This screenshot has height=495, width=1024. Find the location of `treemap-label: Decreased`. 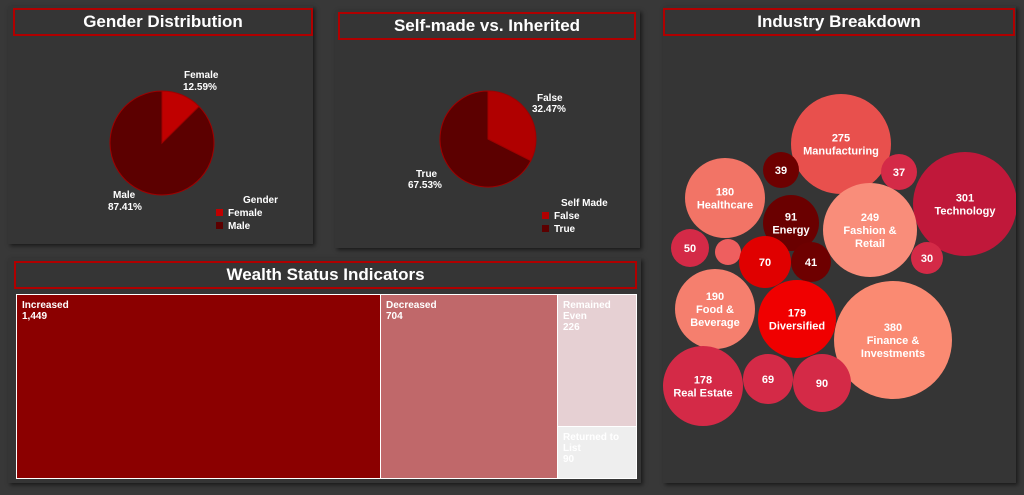

treemap-label: Decreased is located at coordinates (411, 305).